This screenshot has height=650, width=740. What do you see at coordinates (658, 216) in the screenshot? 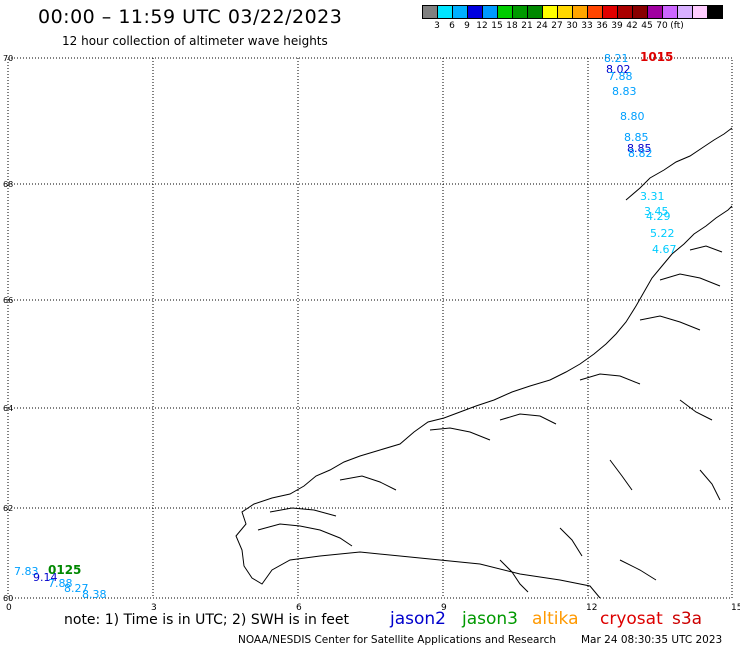
I see `wave-height-label: 4.29` at bounding box center [658, 216].